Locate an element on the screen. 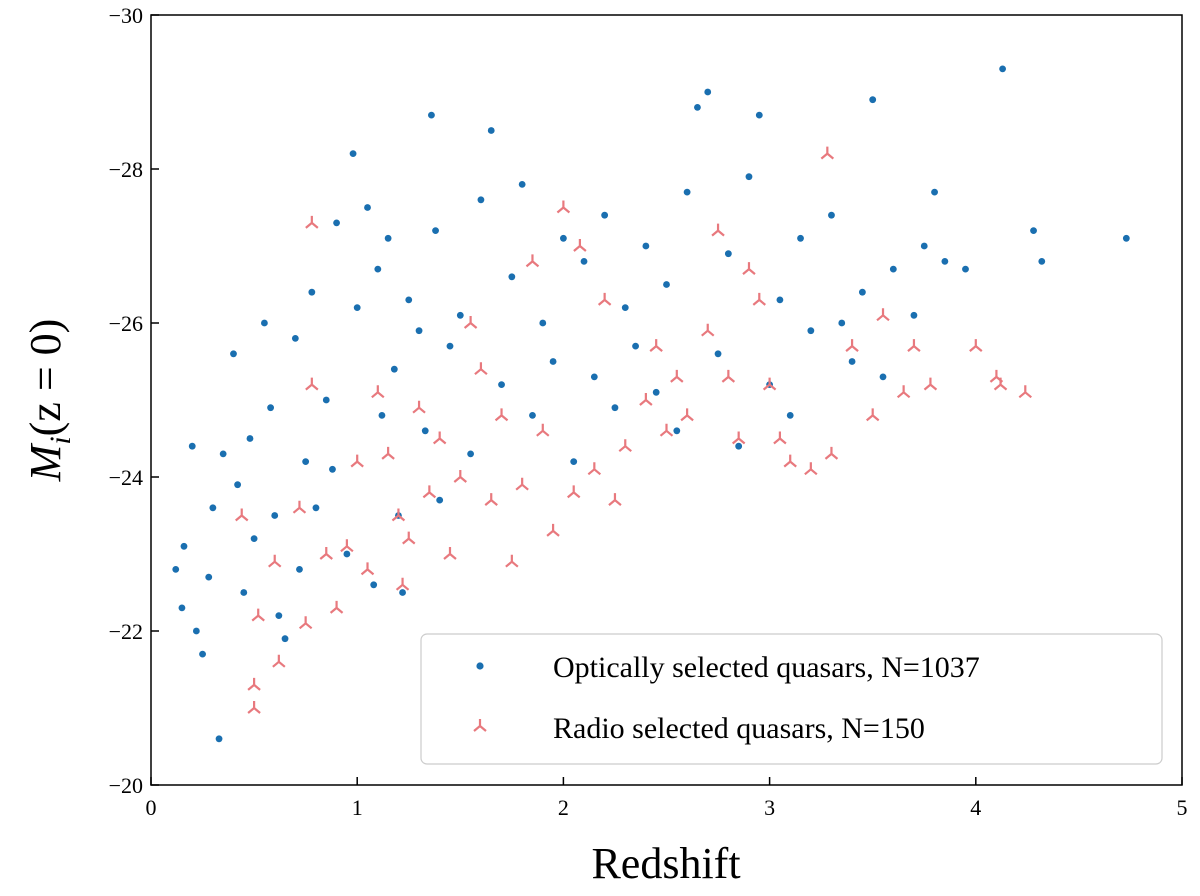 This screenshot has height=896, width=1200. x-axis-title: Redshift is located at coordinates (665, 863).